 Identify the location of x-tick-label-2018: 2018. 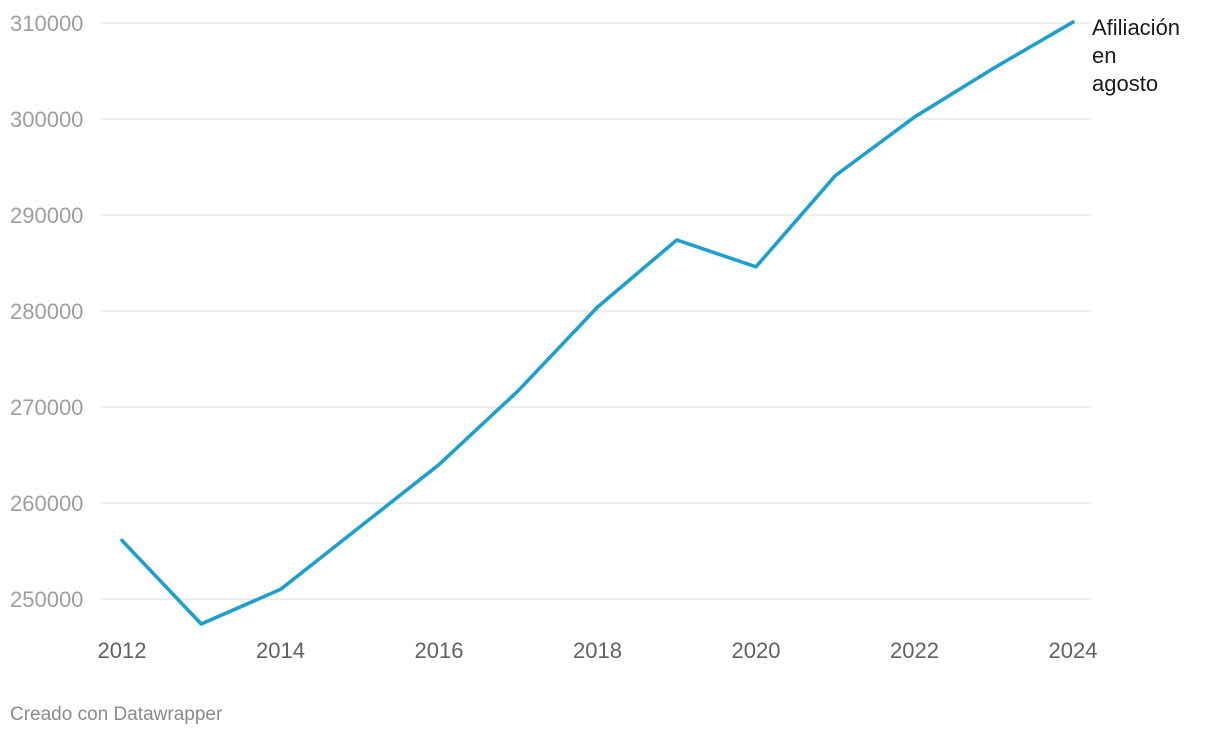
(597, 650).